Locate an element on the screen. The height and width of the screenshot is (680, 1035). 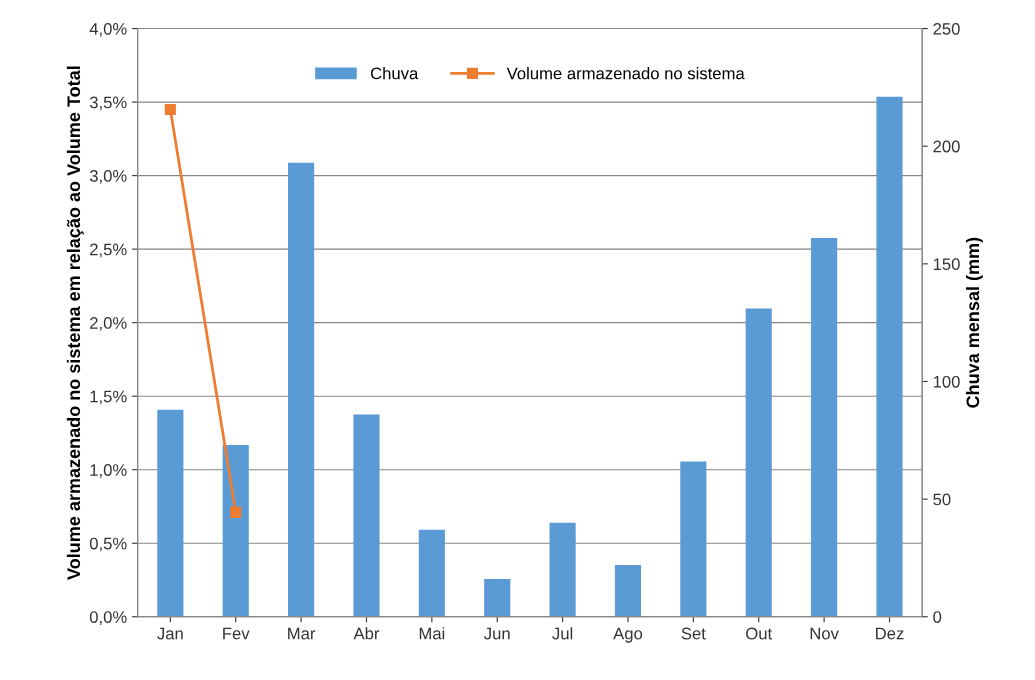
y-tick-label: 2,0% is located at coordinates (108, 324).